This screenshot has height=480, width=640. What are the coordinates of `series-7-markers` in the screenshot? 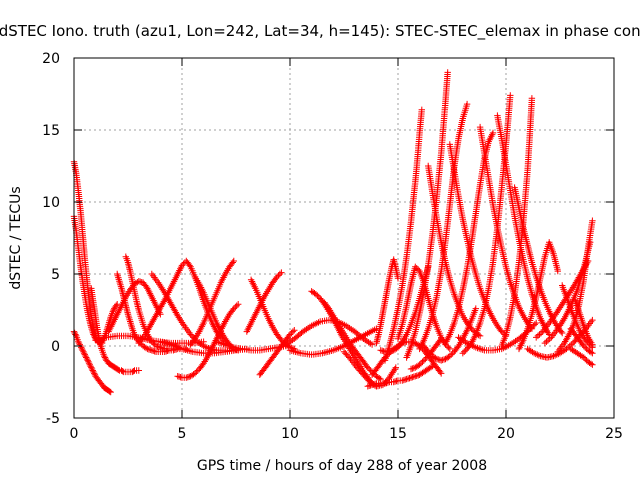 It's located at (134, 306).